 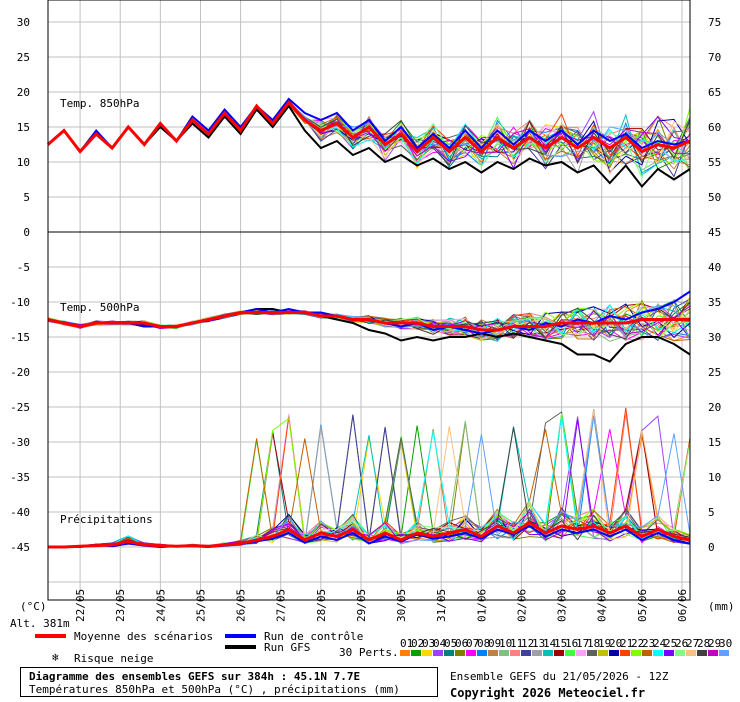 What do you see at coordinates (440, 643) in the screenshot?
I see `pert-id-04: 04` at bounding box center [440, 643].